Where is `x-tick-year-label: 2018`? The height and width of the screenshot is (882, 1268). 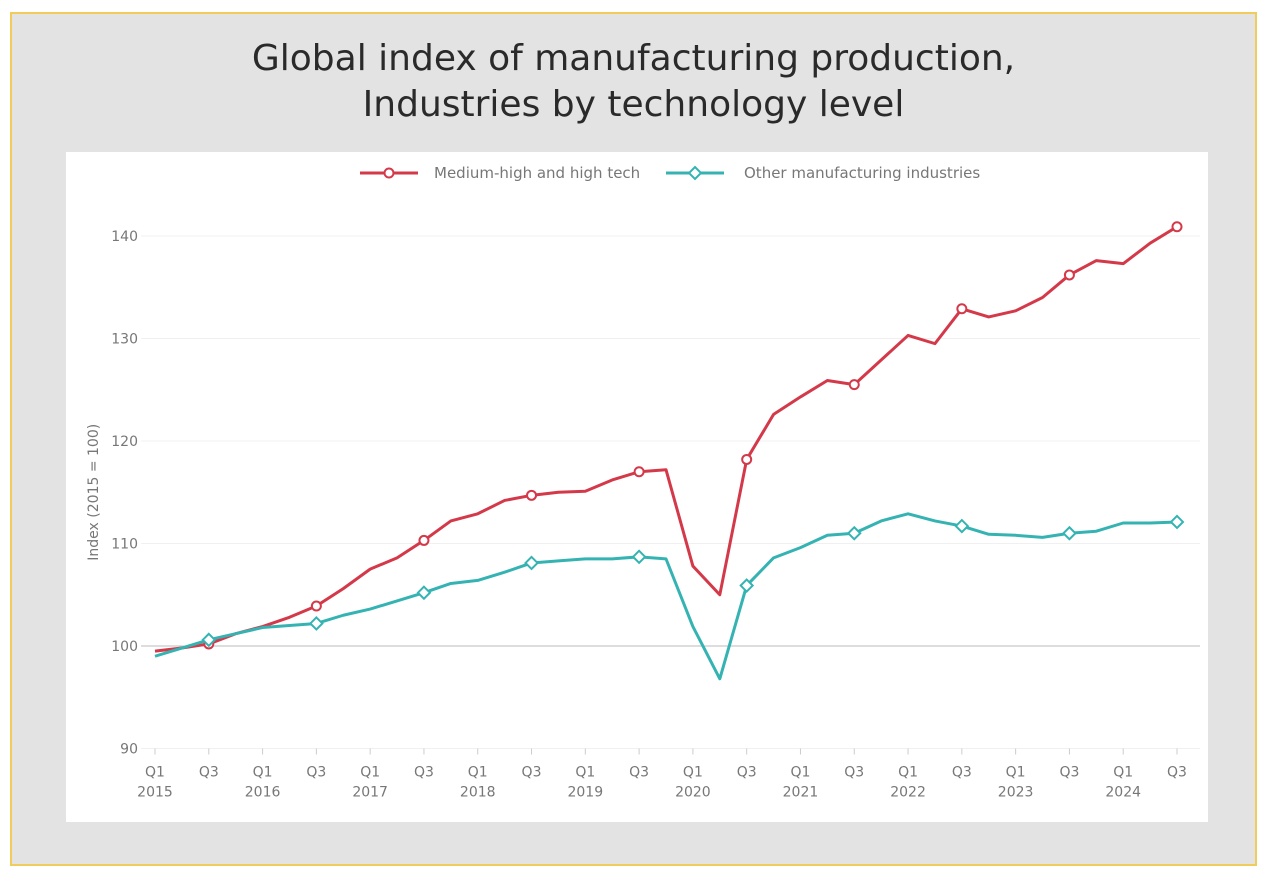 x-tick-year-label: 2018 is located at coordinates (478, 793).